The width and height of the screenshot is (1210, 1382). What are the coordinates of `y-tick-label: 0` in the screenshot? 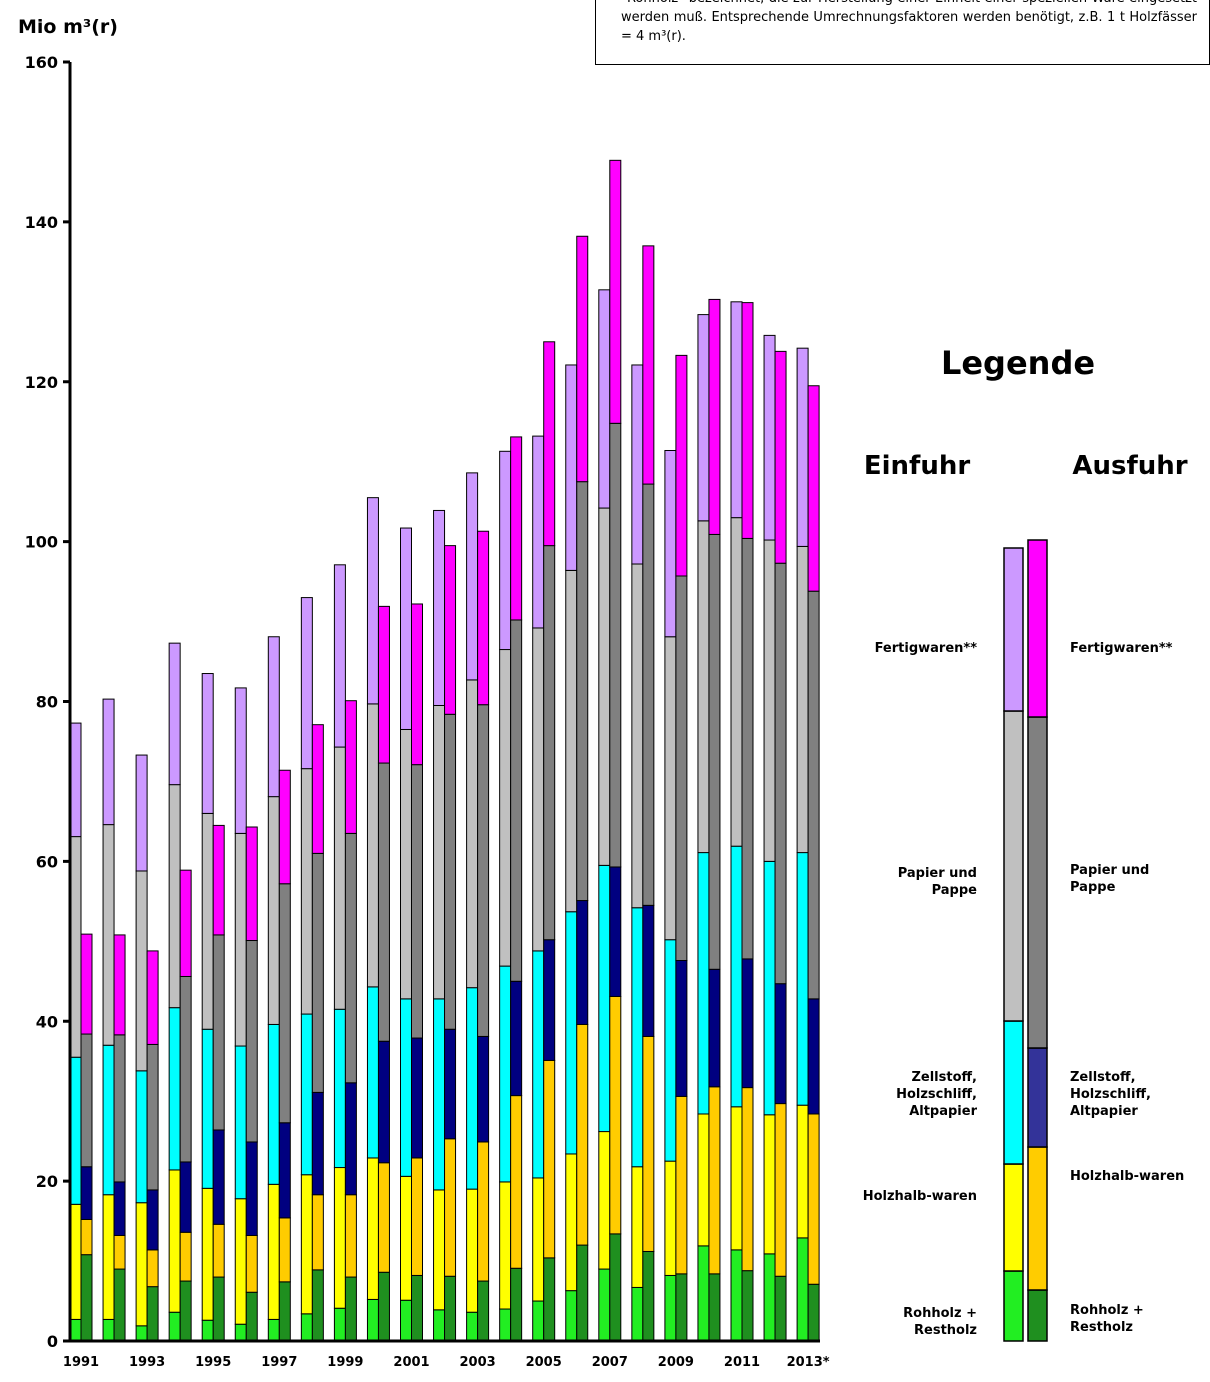 It's located at (52, 1341).